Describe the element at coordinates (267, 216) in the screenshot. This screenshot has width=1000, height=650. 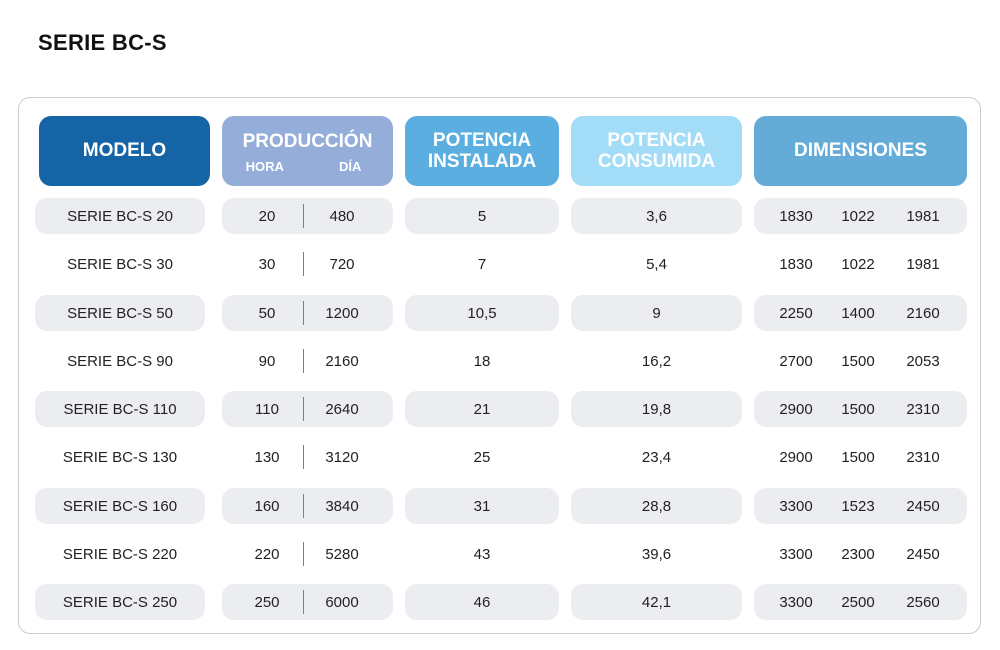
I see `cell-produccion-hora: 20` at that location.